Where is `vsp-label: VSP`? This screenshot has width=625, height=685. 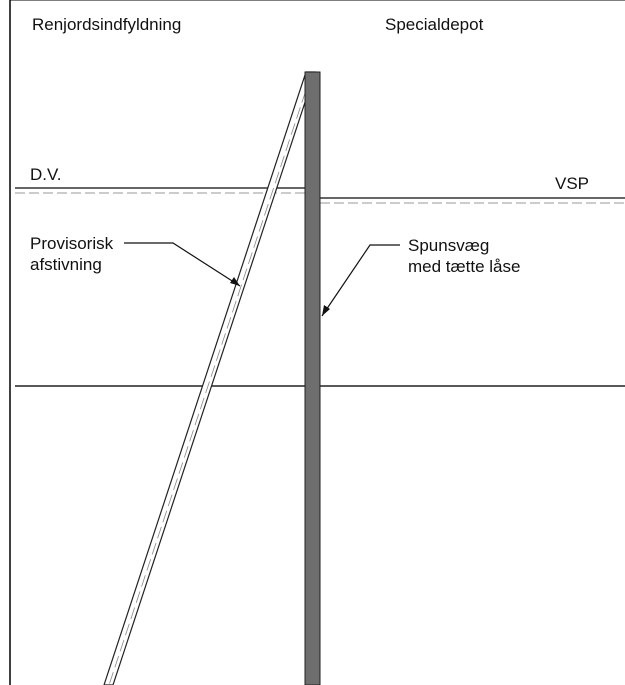
vsp-label: VSP is located at coordinates (572, 183).